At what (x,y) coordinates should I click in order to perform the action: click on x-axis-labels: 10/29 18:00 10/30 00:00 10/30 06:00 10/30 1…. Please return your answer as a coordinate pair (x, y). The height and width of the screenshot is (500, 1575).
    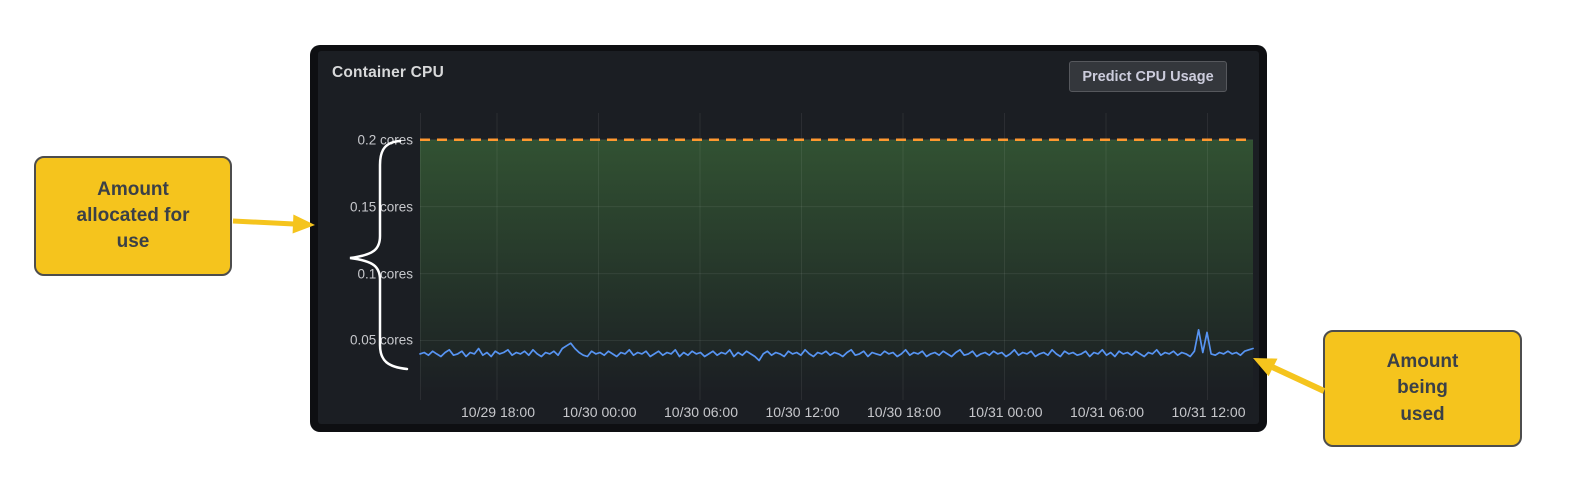
    Looking at the image, I should click on (836, 412).